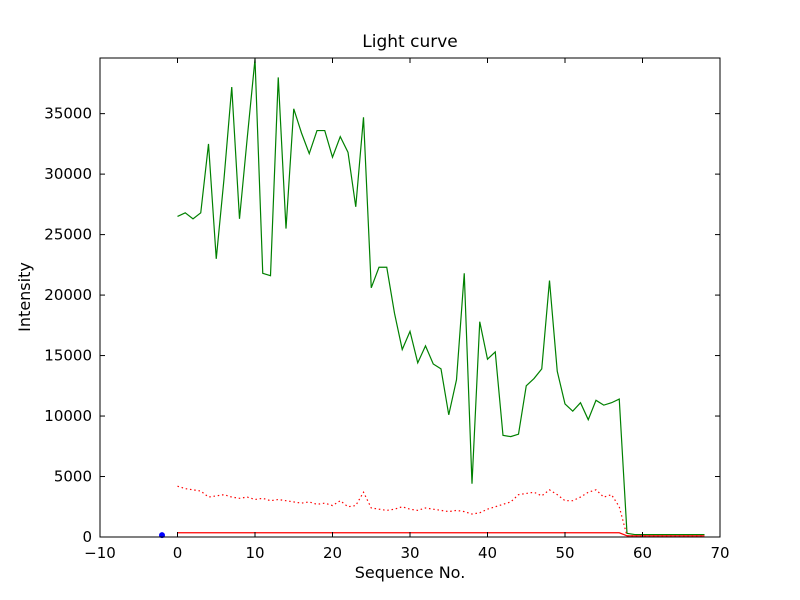 This screenshot has height=600, width=800. Describe the element at coordinates (332, 553) in the screenshot. I see `x-tick-label: 20` at that location.